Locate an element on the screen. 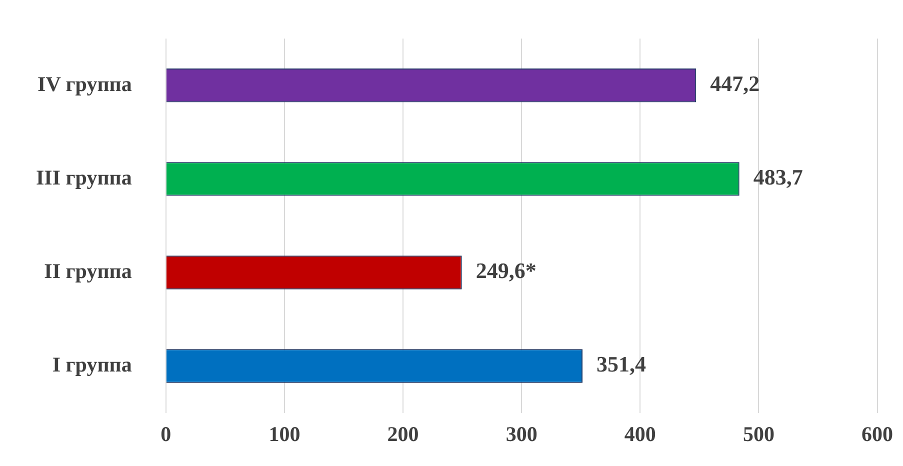 This screenshot has width=903, height=466. y-tick-label: I группа is located at coordinates (92, 364).